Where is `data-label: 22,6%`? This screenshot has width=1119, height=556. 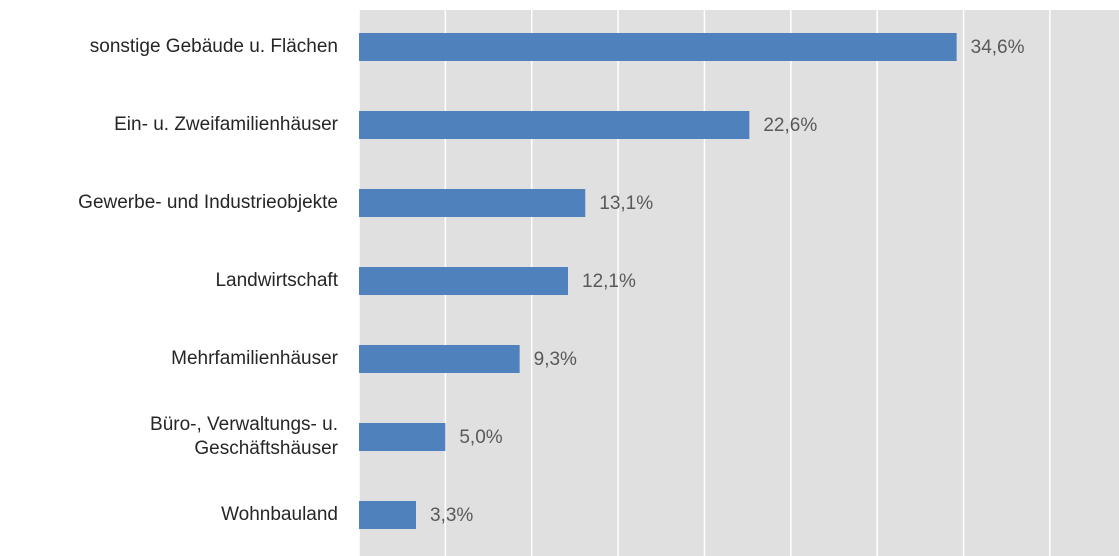
data-label: 22,6% is located at coordinates (790, 125).